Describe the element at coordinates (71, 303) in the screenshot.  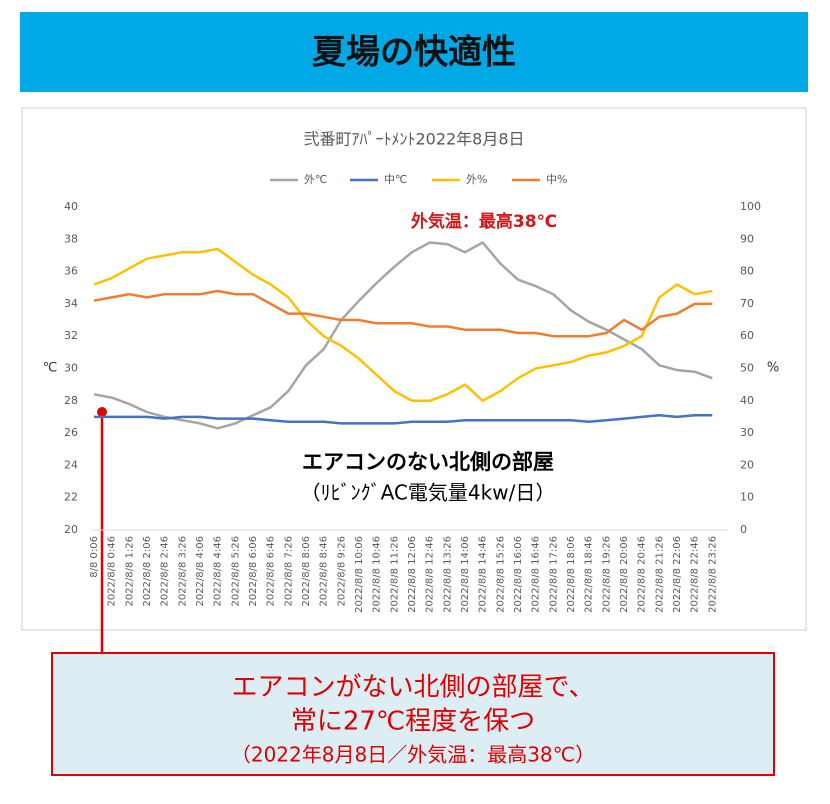
I see `y-tick-label: 34` at that location.